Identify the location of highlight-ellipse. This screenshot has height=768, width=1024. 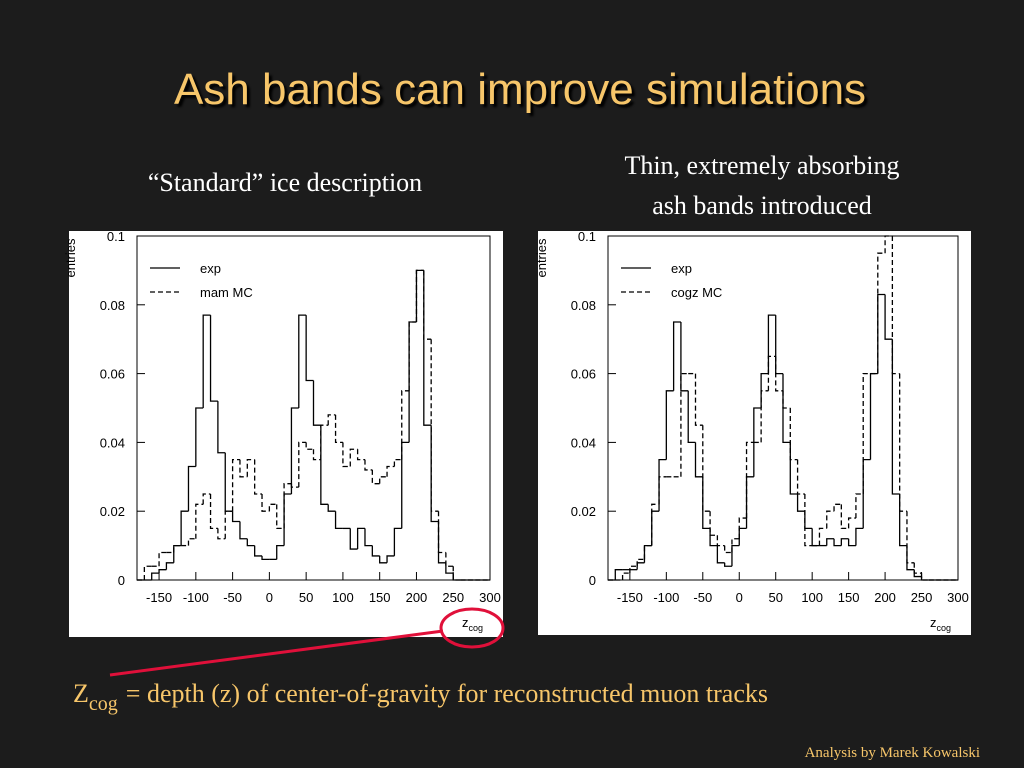
(472, 628).